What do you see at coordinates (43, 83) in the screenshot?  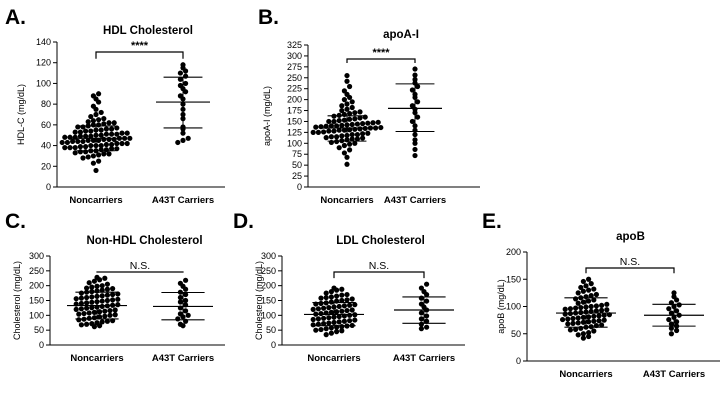 I see `y-tick-label: 100` at bounding box center [43, 83].